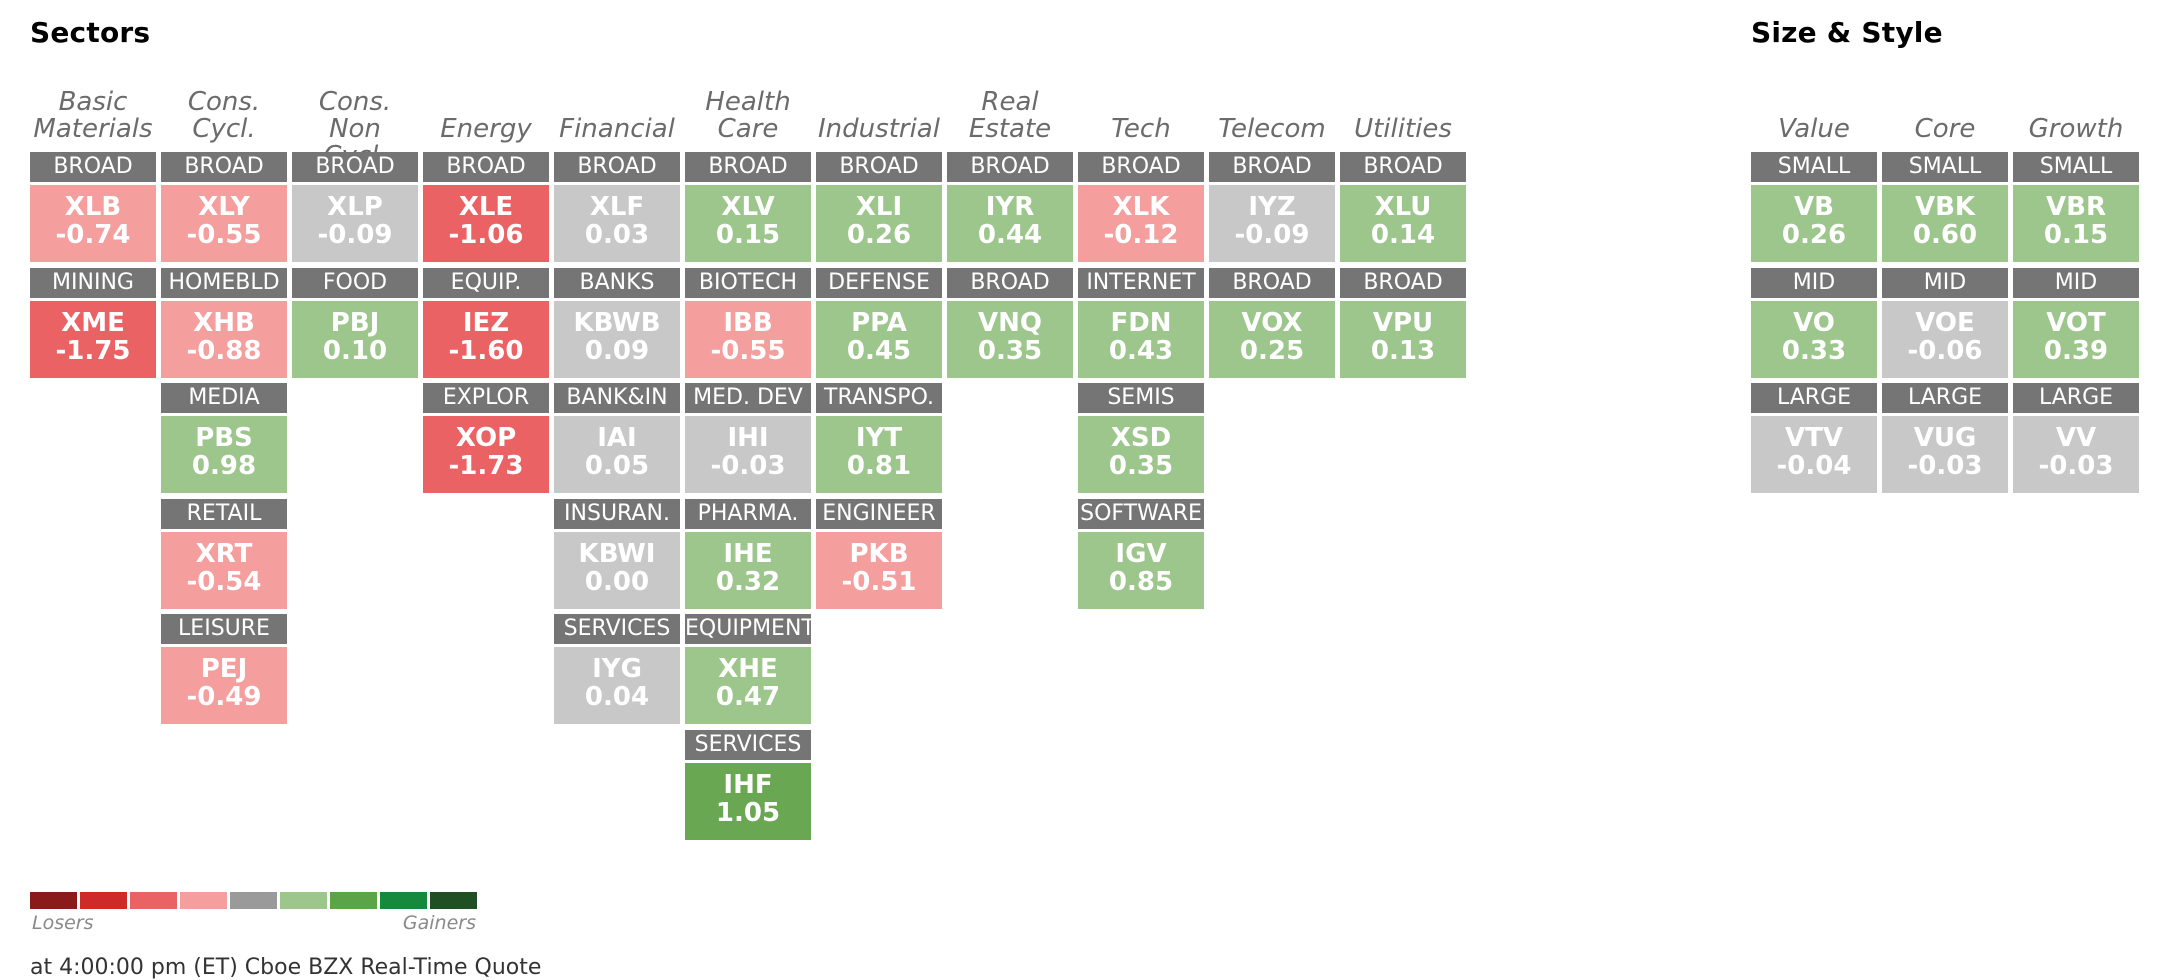 This screenshot has width=2161, height=980. I want to click on etf-tile-xhe: EQUIPMENT XHE 0.47, so click(748, 669).